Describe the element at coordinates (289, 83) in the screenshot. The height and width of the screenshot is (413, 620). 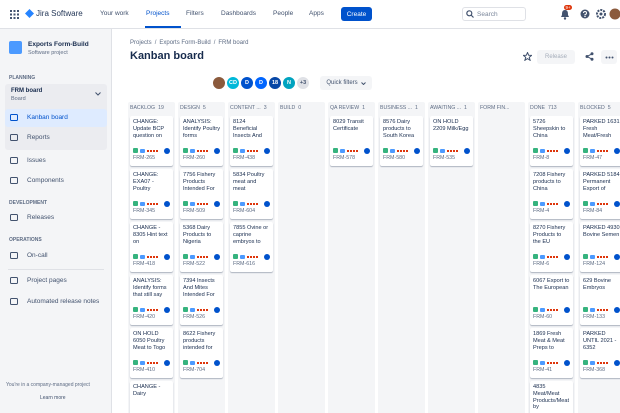
I see `avatar: N` at that location.